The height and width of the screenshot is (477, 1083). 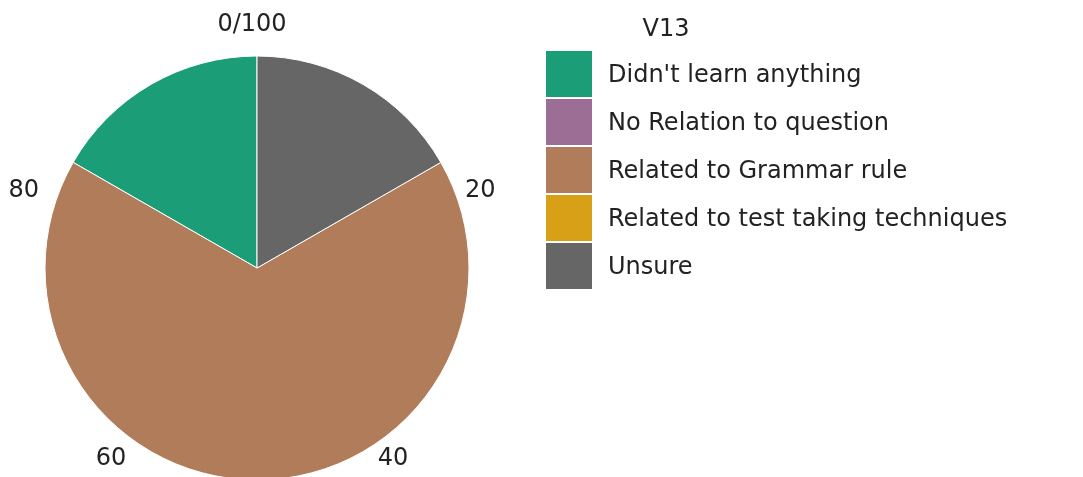 What do you see at coordinates (252, 23) in the screenshot?
I see `text: 0/100` at bounding box center [252, 23].